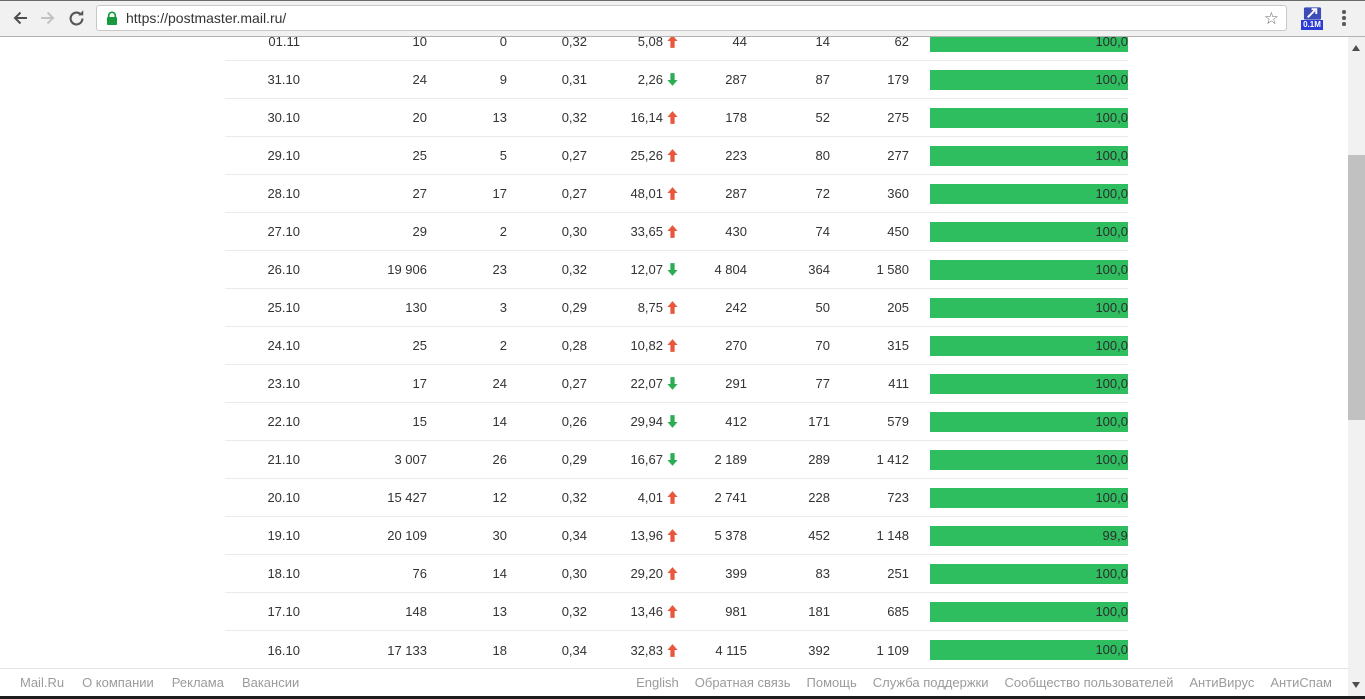 This screenshot has height=699, width=1365. Describe the element at coordinates (1356, 287) in the screenshot. I see `scrollbar-thumb` at that location.